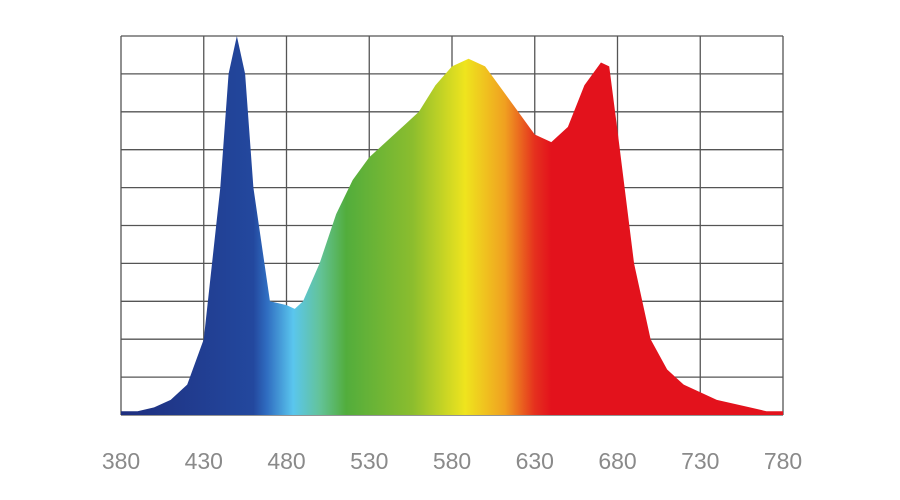  I want to click on x-tick-label: 680, so click(617, 461).